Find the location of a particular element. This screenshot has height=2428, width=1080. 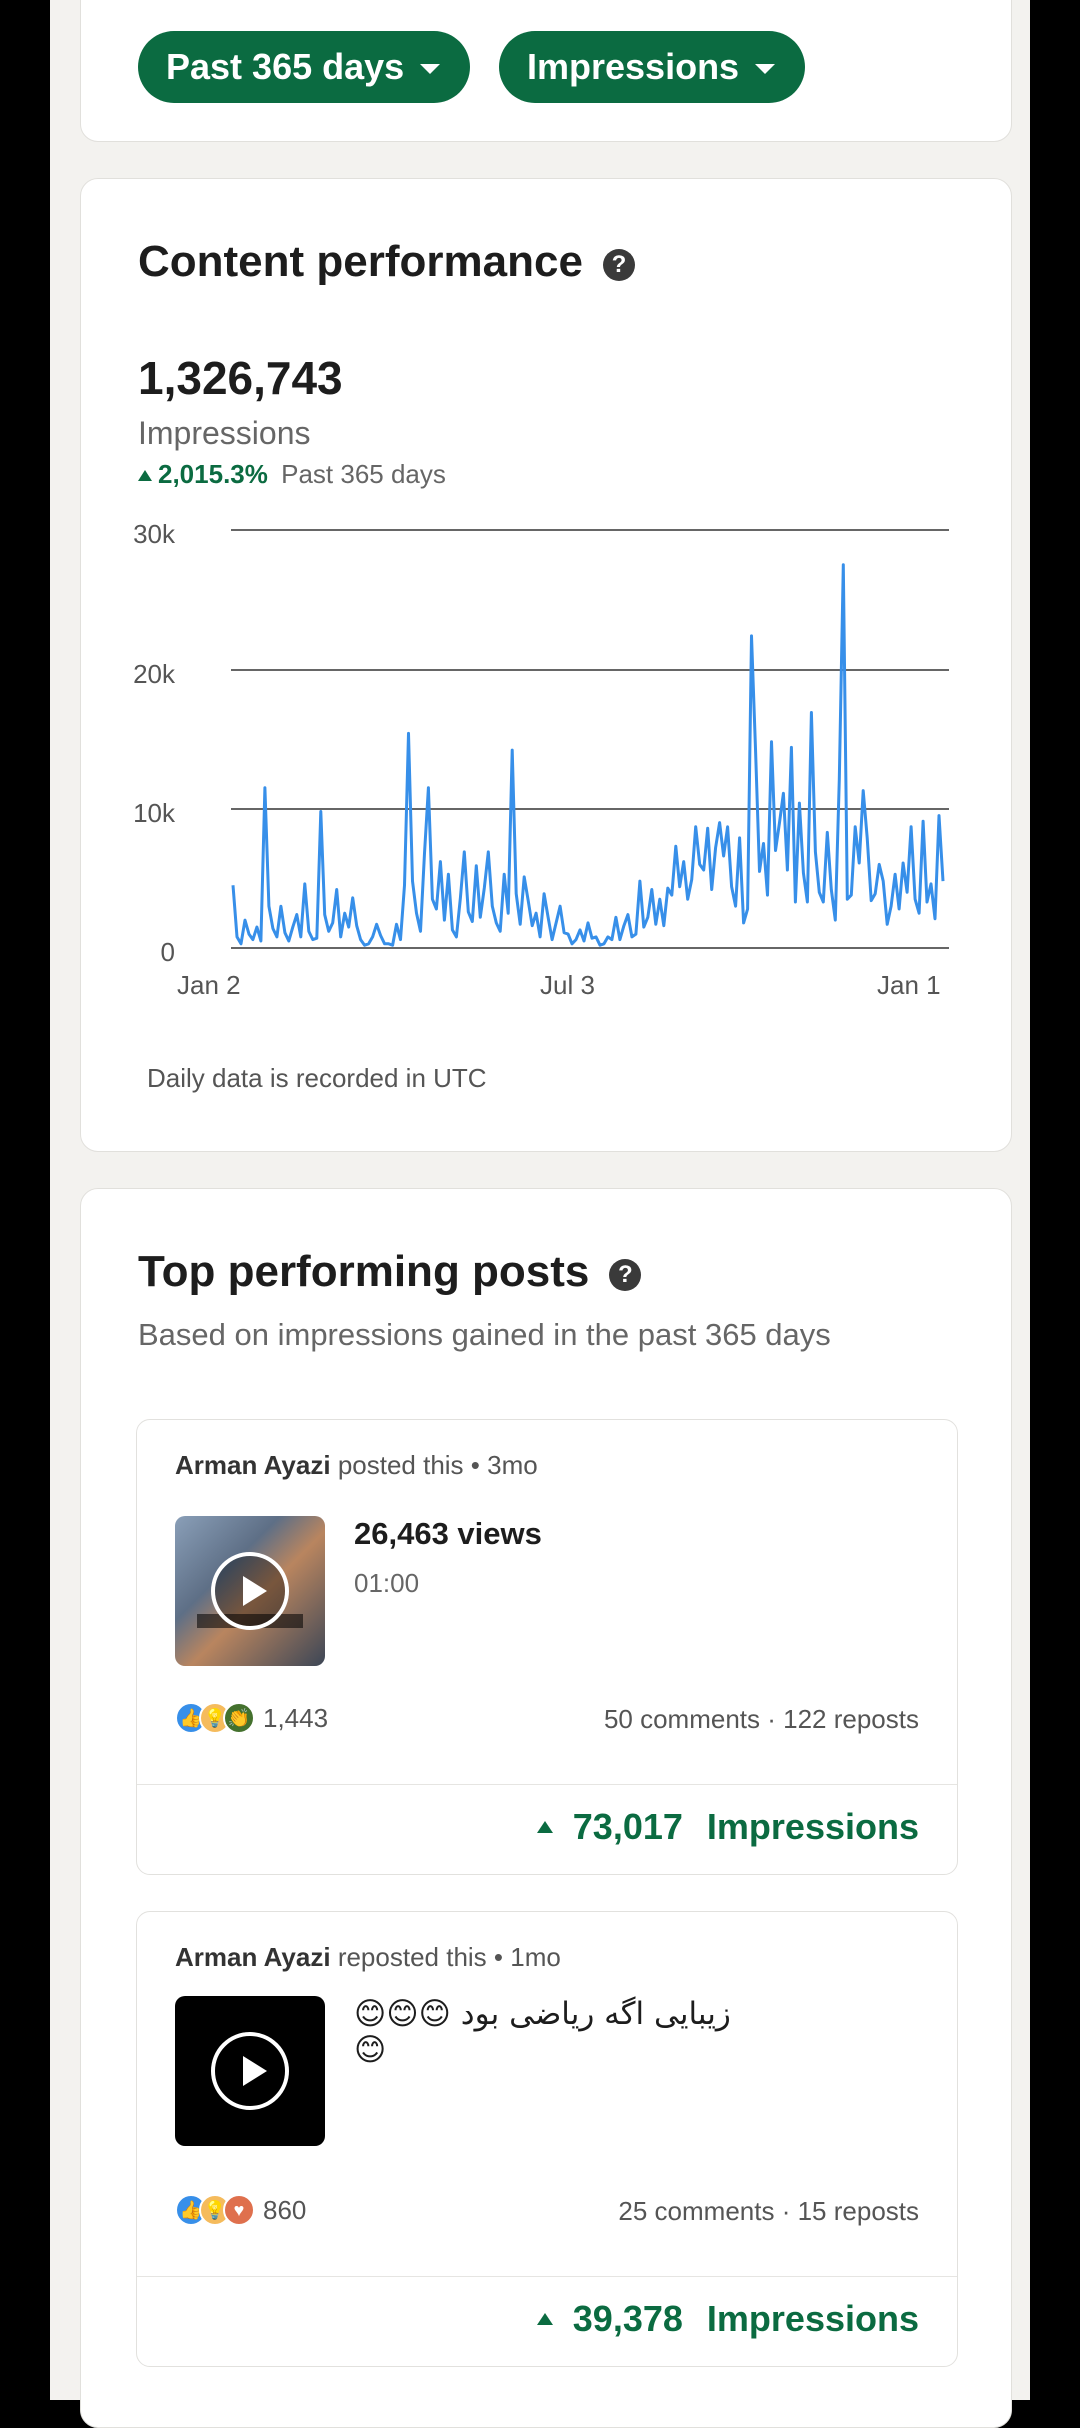

y-tick: 30k is located at coordinates (154, 534).